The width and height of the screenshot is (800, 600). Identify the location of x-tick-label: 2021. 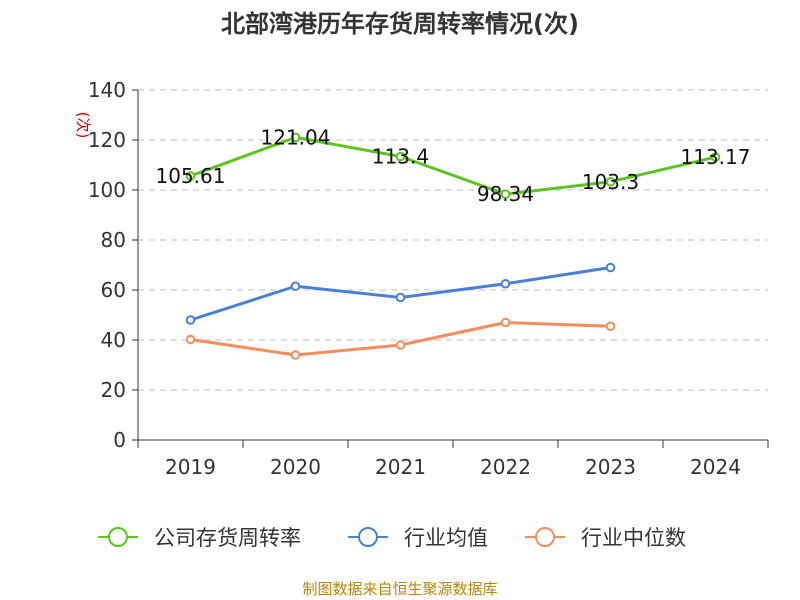
(400, 467).